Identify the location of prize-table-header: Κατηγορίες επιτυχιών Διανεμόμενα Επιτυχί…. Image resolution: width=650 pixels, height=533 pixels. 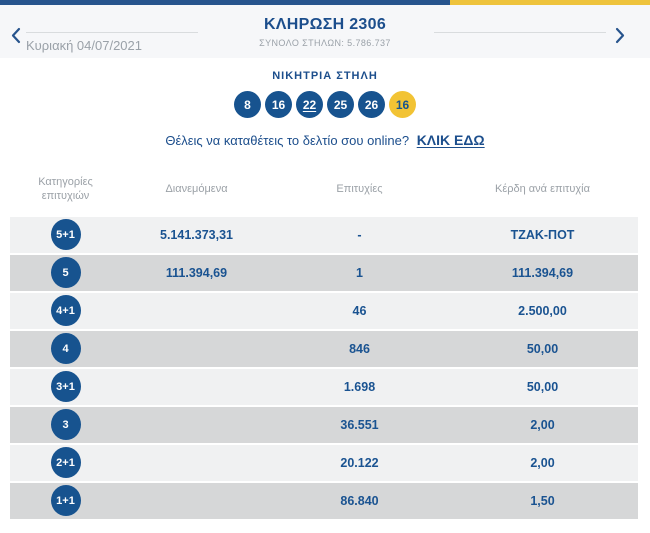
(324, 192).